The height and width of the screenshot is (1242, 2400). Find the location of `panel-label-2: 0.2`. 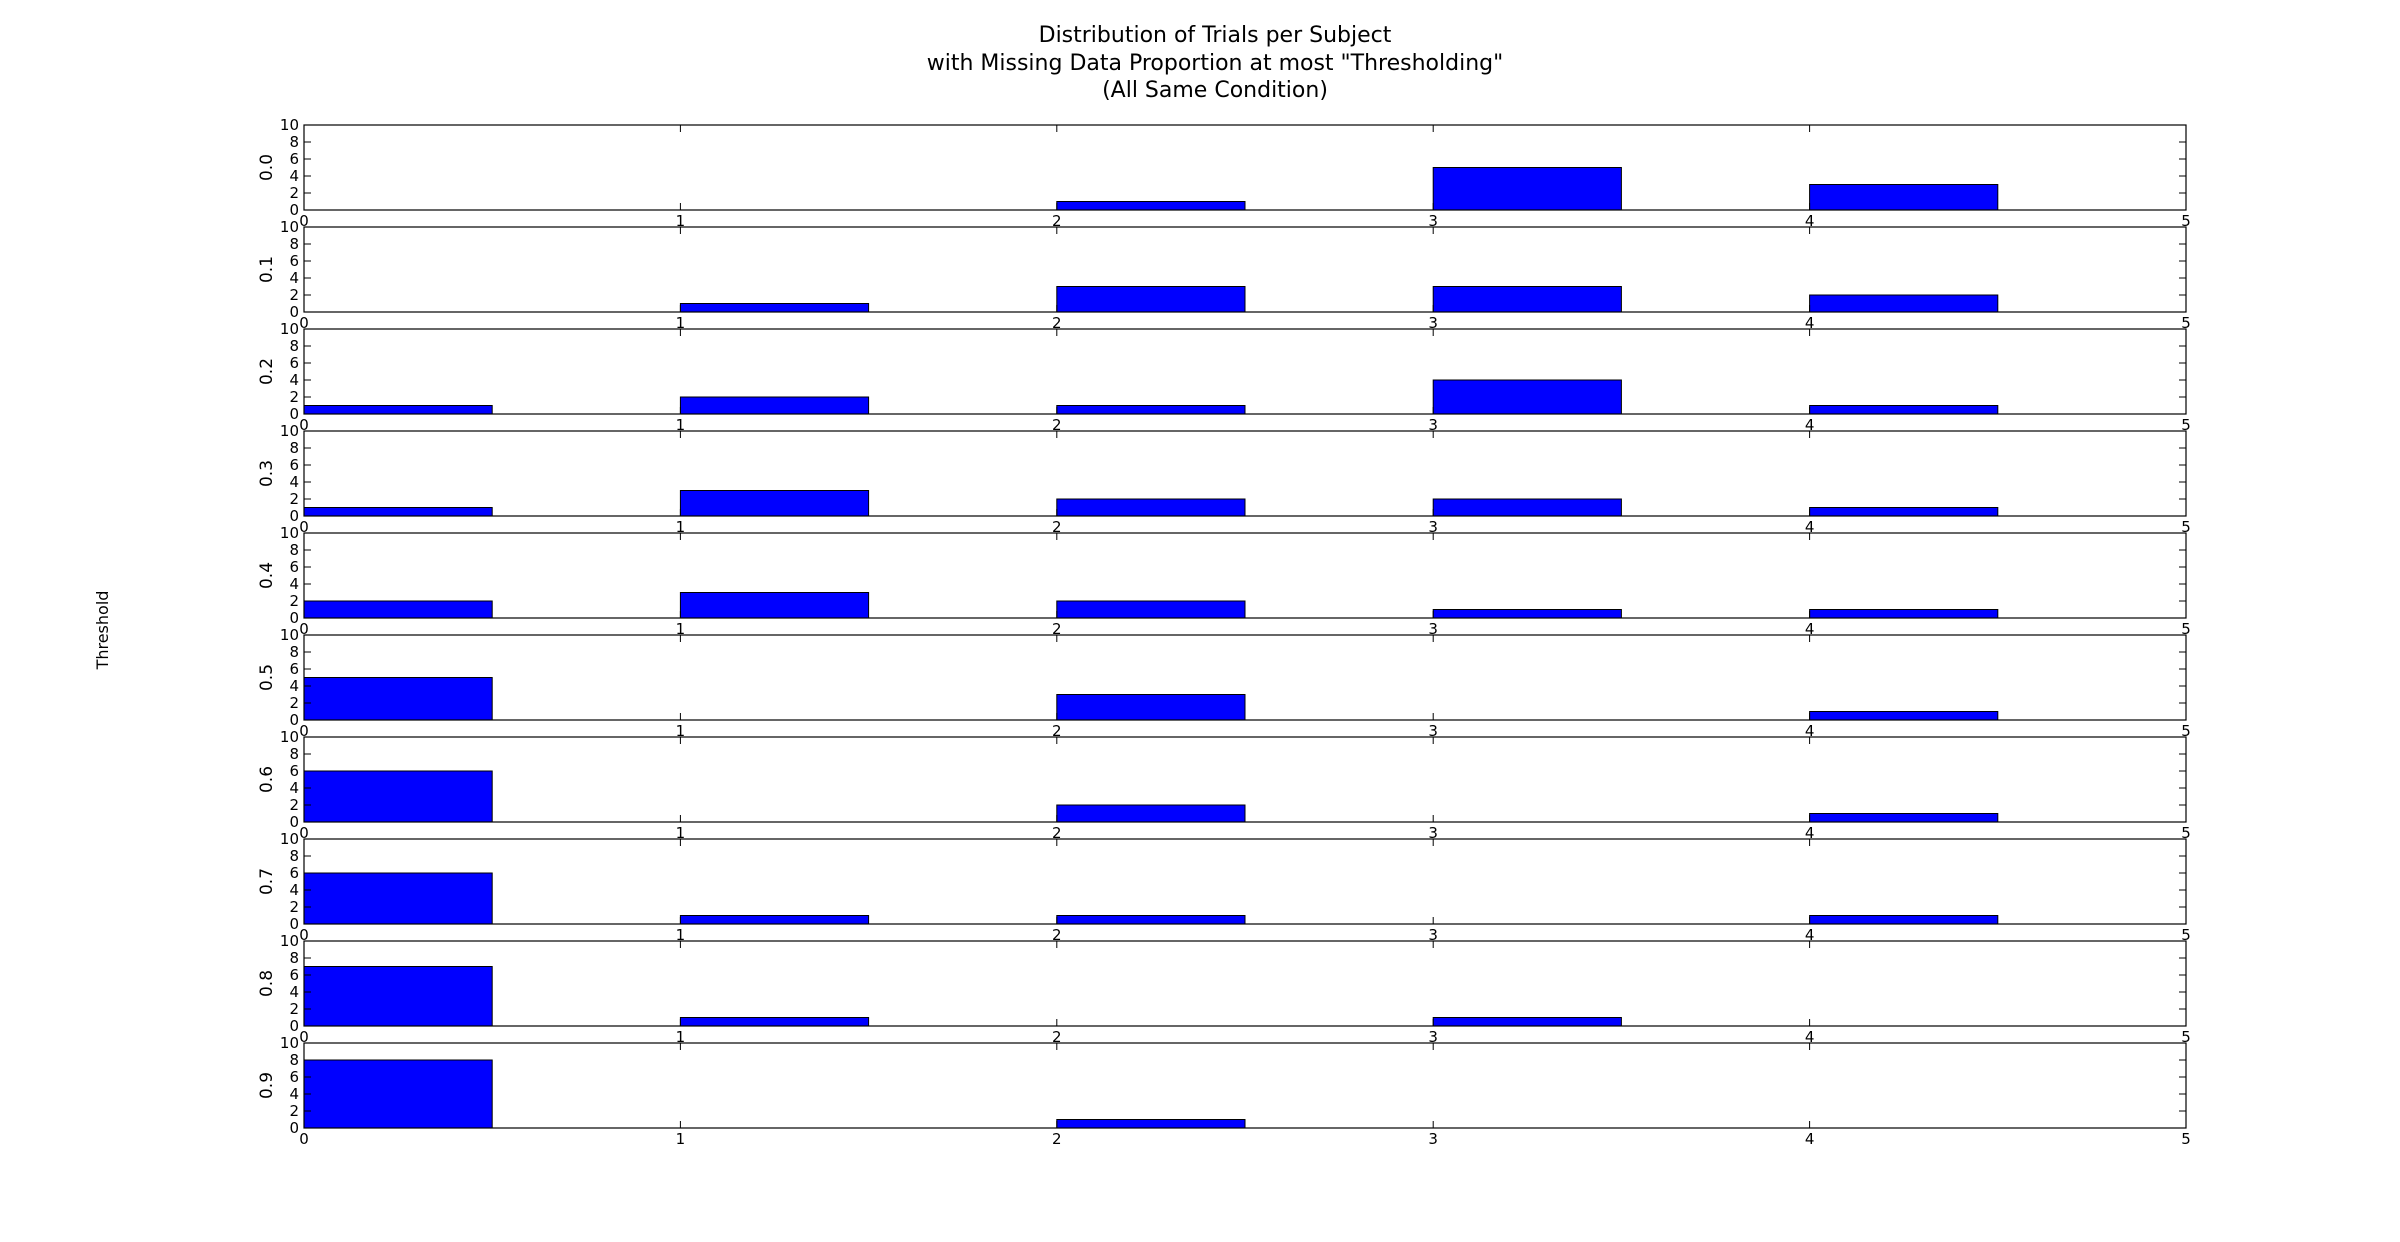

panel-label-2: 0.2 is located at coordinates (267, 371).